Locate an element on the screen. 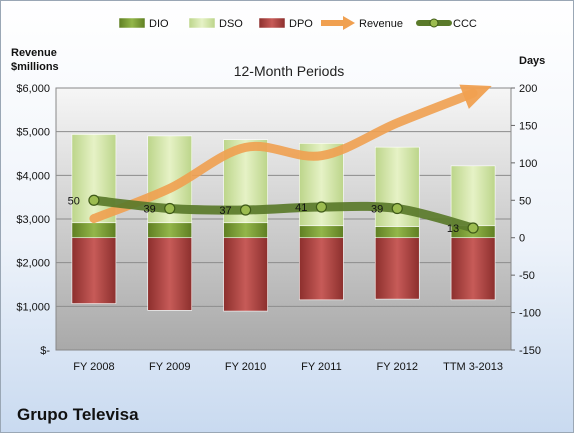 The height and width of the screenshot is (433, 574). left-tick-label: $1,000 is located at coordinates (33, 307).